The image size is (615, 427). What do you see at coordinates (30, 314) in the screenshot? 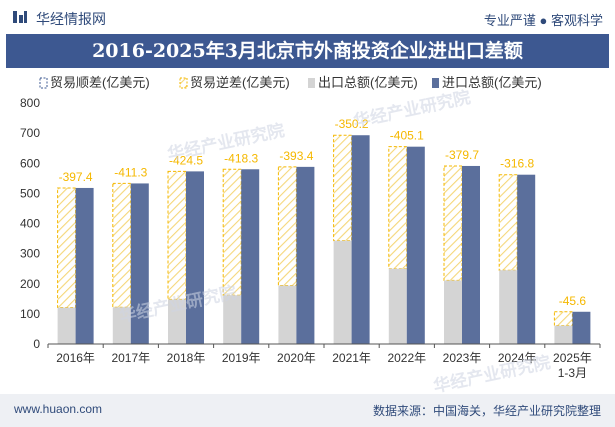
I see `y-tick-label: 100` at bounding box center [30, 314].